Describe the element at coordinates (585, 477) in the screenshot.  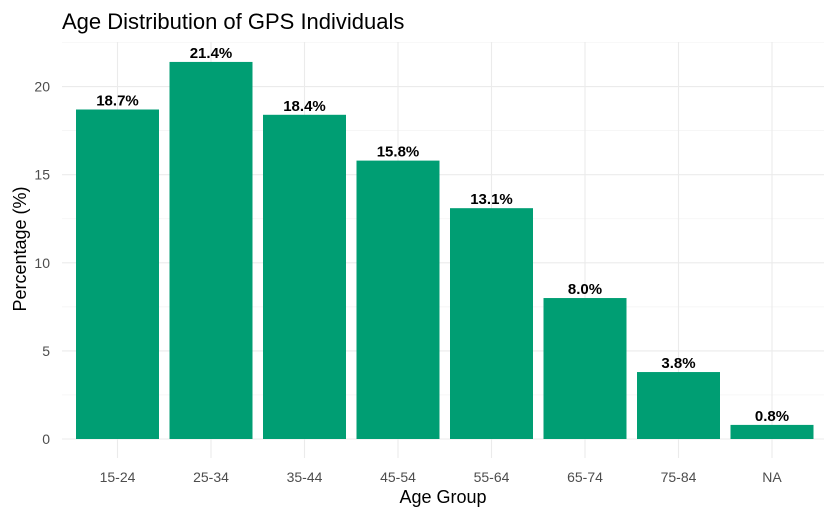
I see `x-tick-label: 65-74` at that location.